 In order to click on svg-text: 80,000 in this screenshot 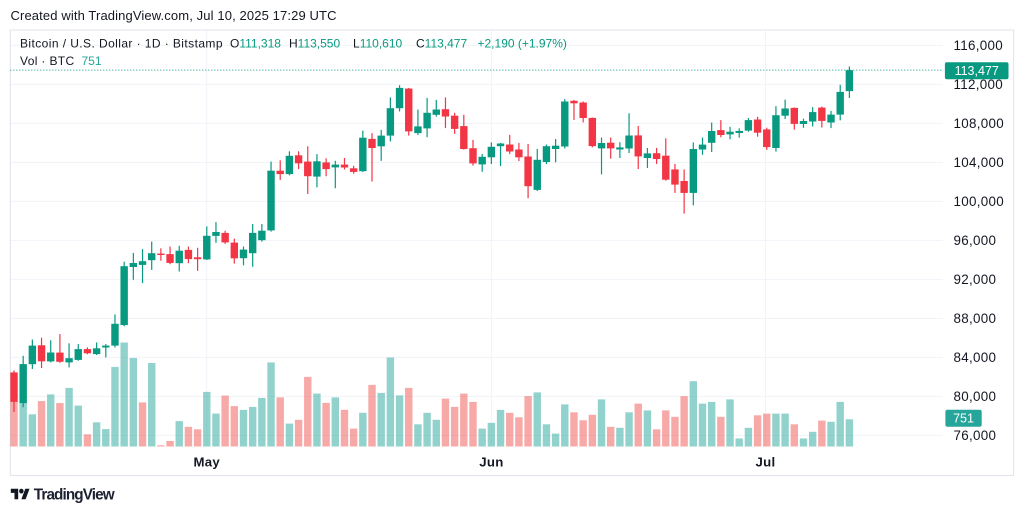, I will do `click(975, 396)`.